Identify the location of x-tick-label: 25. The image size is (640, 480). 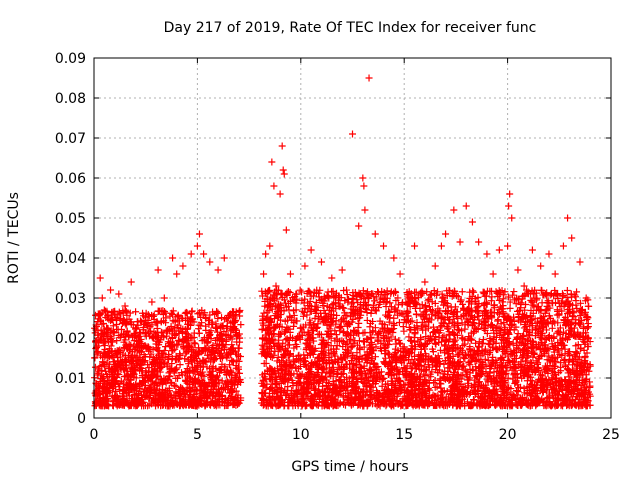
(611, 435).